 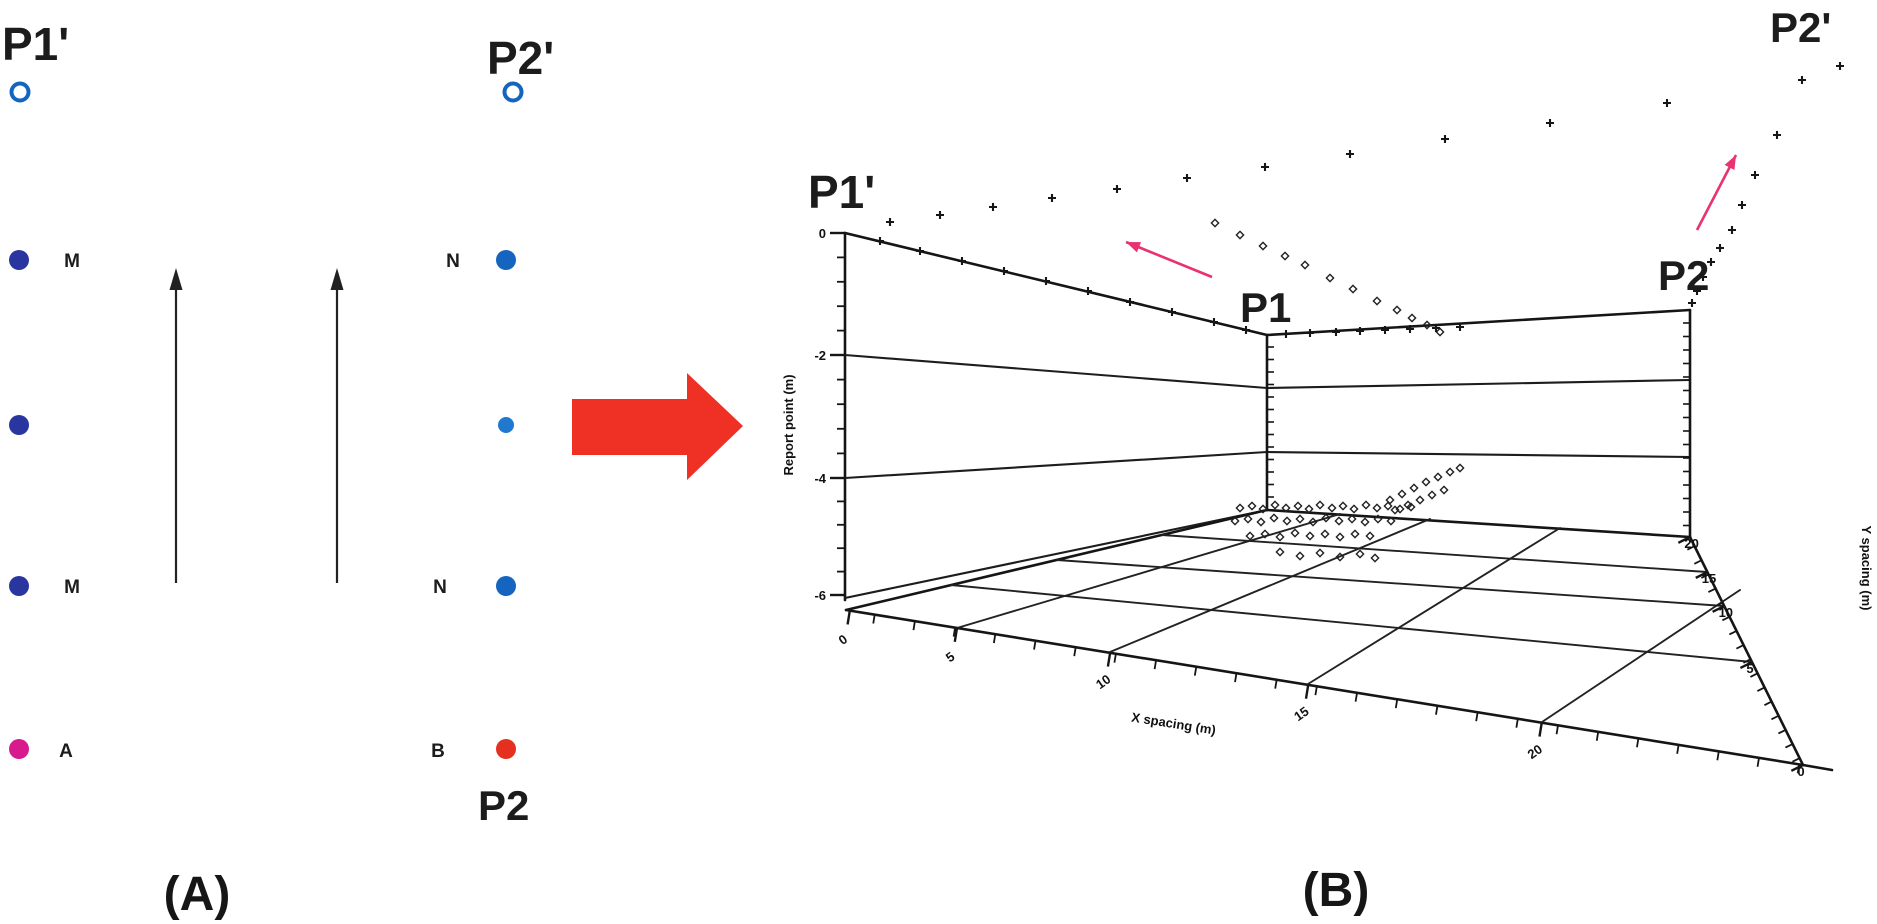 I want to click on x-major-tick, so click(x=1109, y=659).